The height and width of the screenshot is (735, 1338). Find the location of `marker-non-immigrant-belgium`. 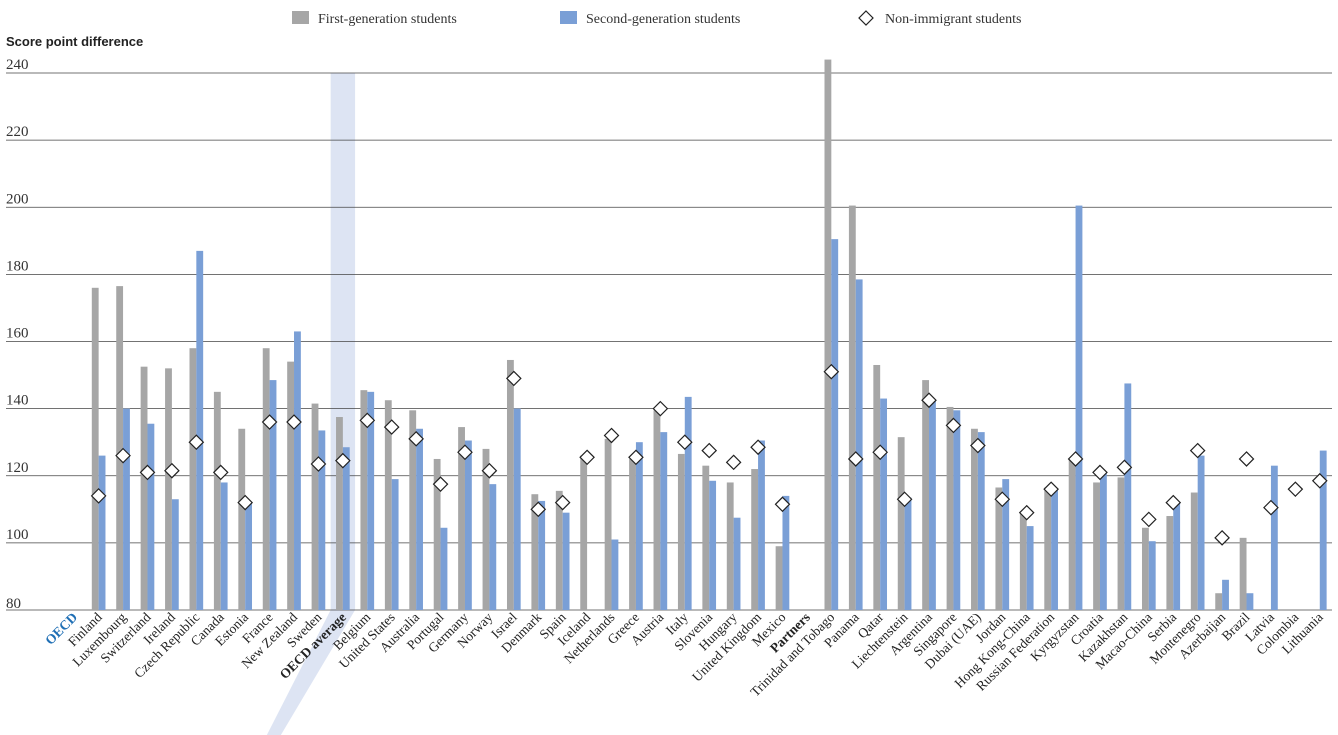

marker-non-immigrant-belgium is located at coordinates (367, 420).